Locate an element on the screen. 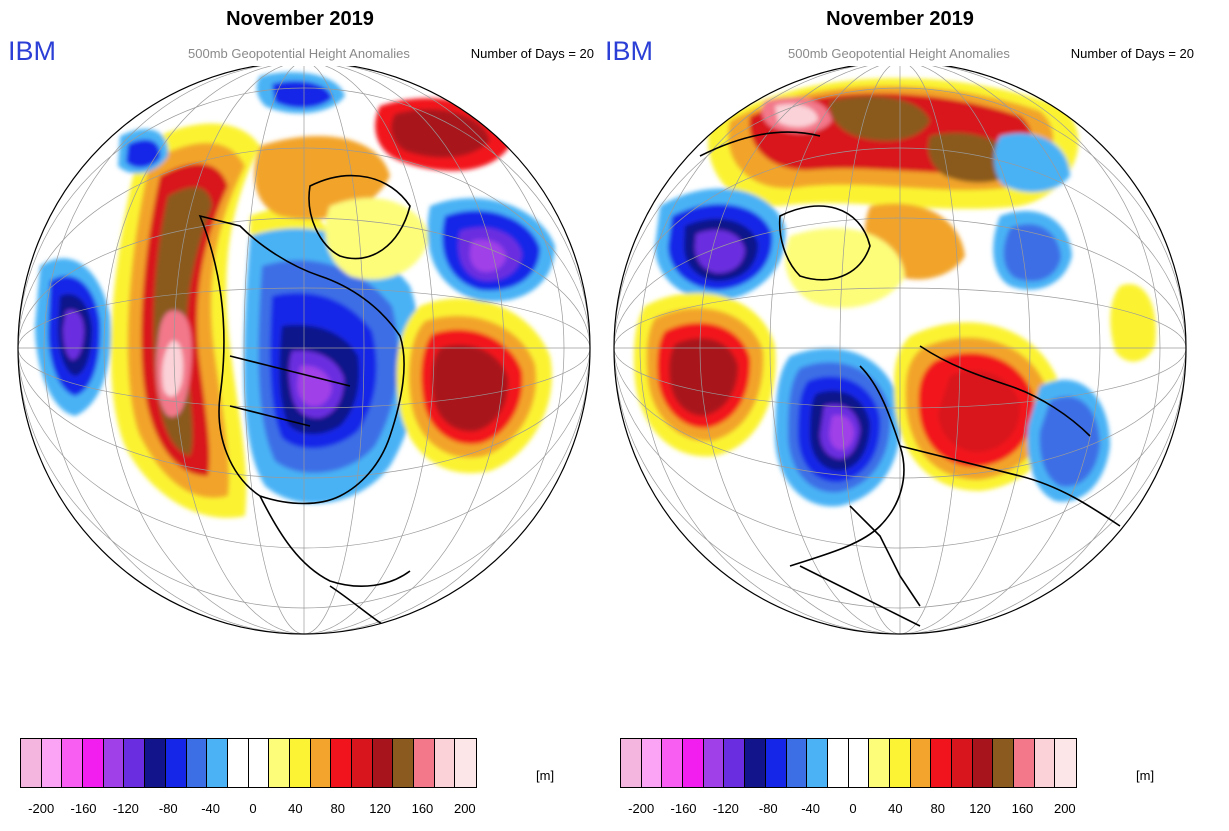 The width and height of the screenshot is (1229, 831). coastlines is located at coordinates (304, 404).